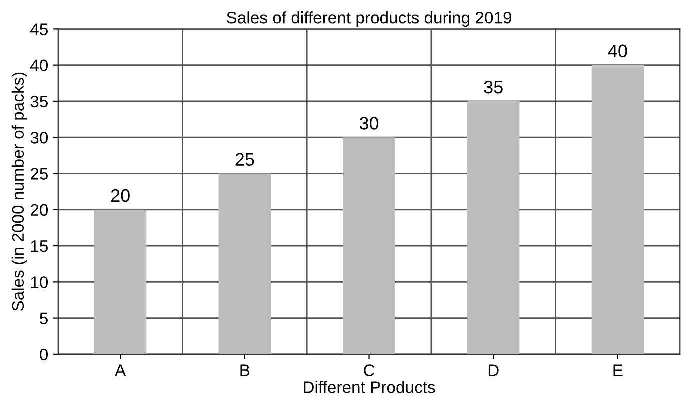 This screenshot has height=417, width=687. What do you see at coordinates (120, 195) in the screenshot?
I see `data-label: 20` at bounding box center [120, 195].